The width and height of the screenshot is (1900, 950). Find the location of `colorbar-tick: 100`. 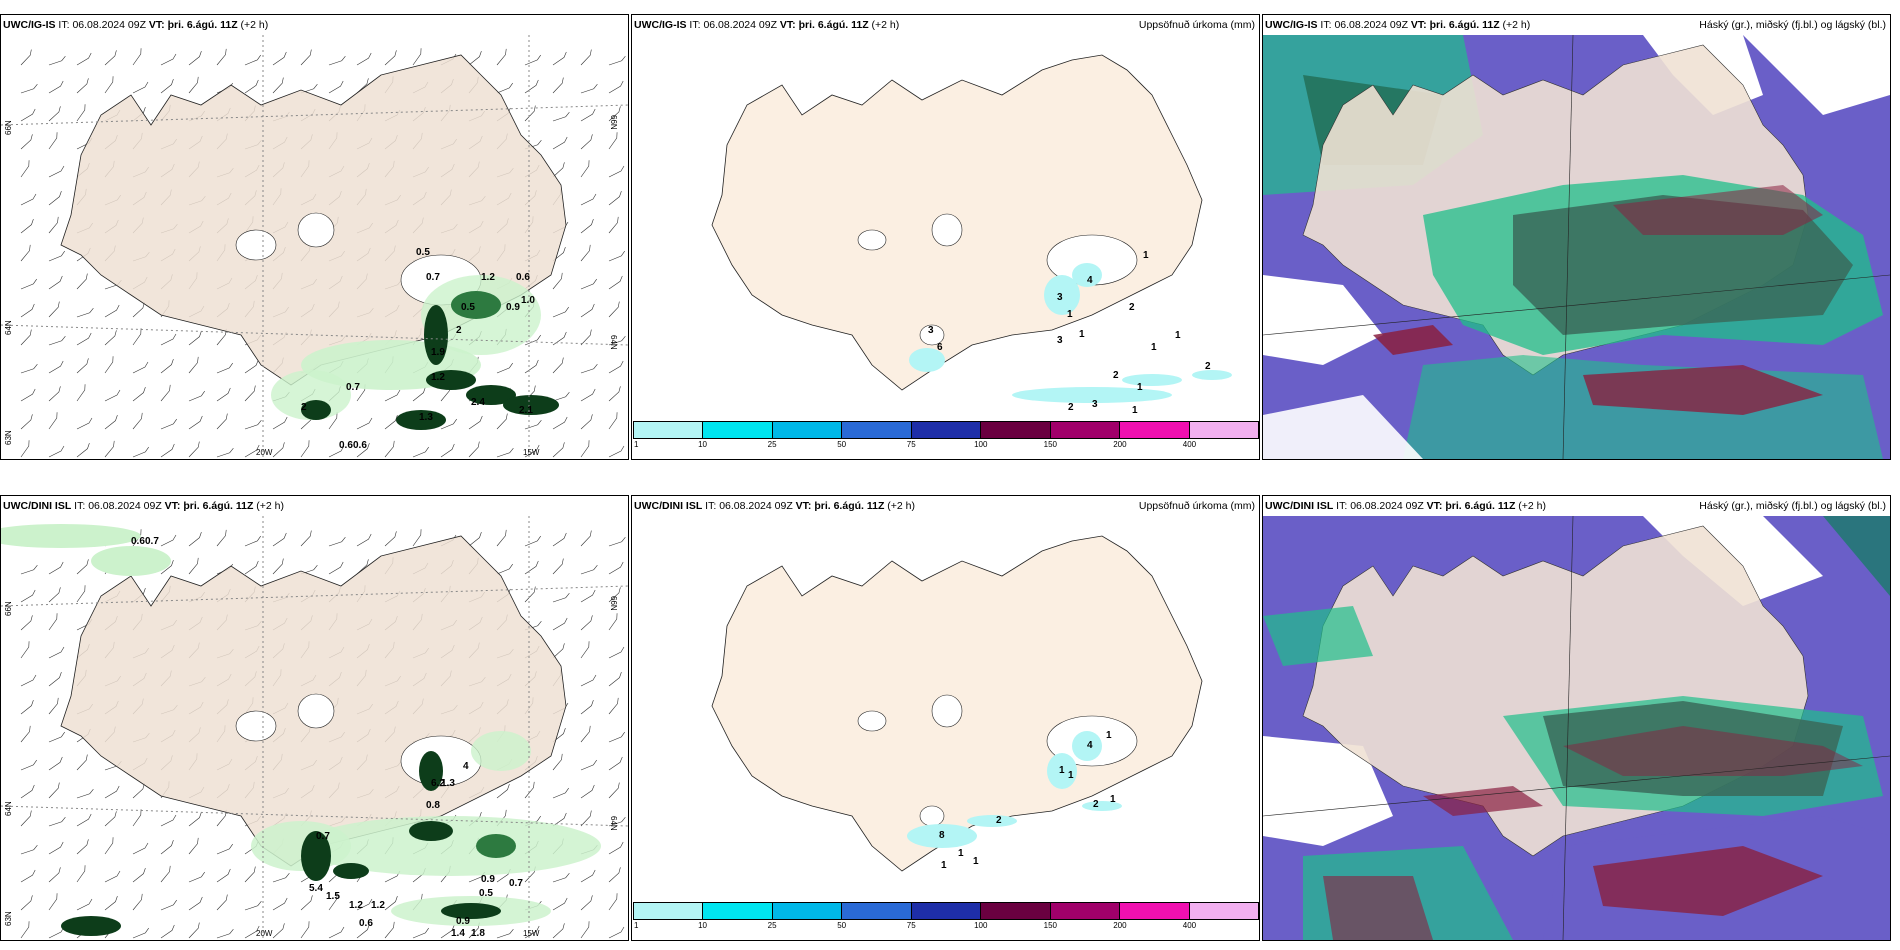

colorbar-tick: 100 is located at coordinates (981, 925).